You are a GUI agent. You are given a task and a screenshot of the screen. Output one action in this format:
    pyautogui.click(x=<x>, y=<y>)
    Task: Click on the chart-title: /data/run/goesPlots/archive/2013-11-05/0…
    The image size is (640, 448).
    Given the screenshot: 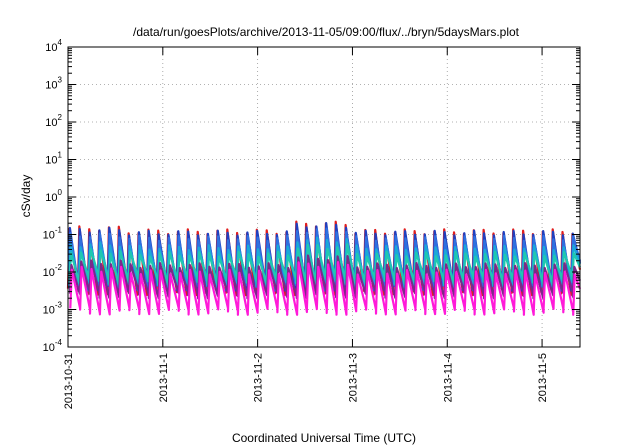 What is the action you would take?
    pyautogui.click(x=326, y=32)
    